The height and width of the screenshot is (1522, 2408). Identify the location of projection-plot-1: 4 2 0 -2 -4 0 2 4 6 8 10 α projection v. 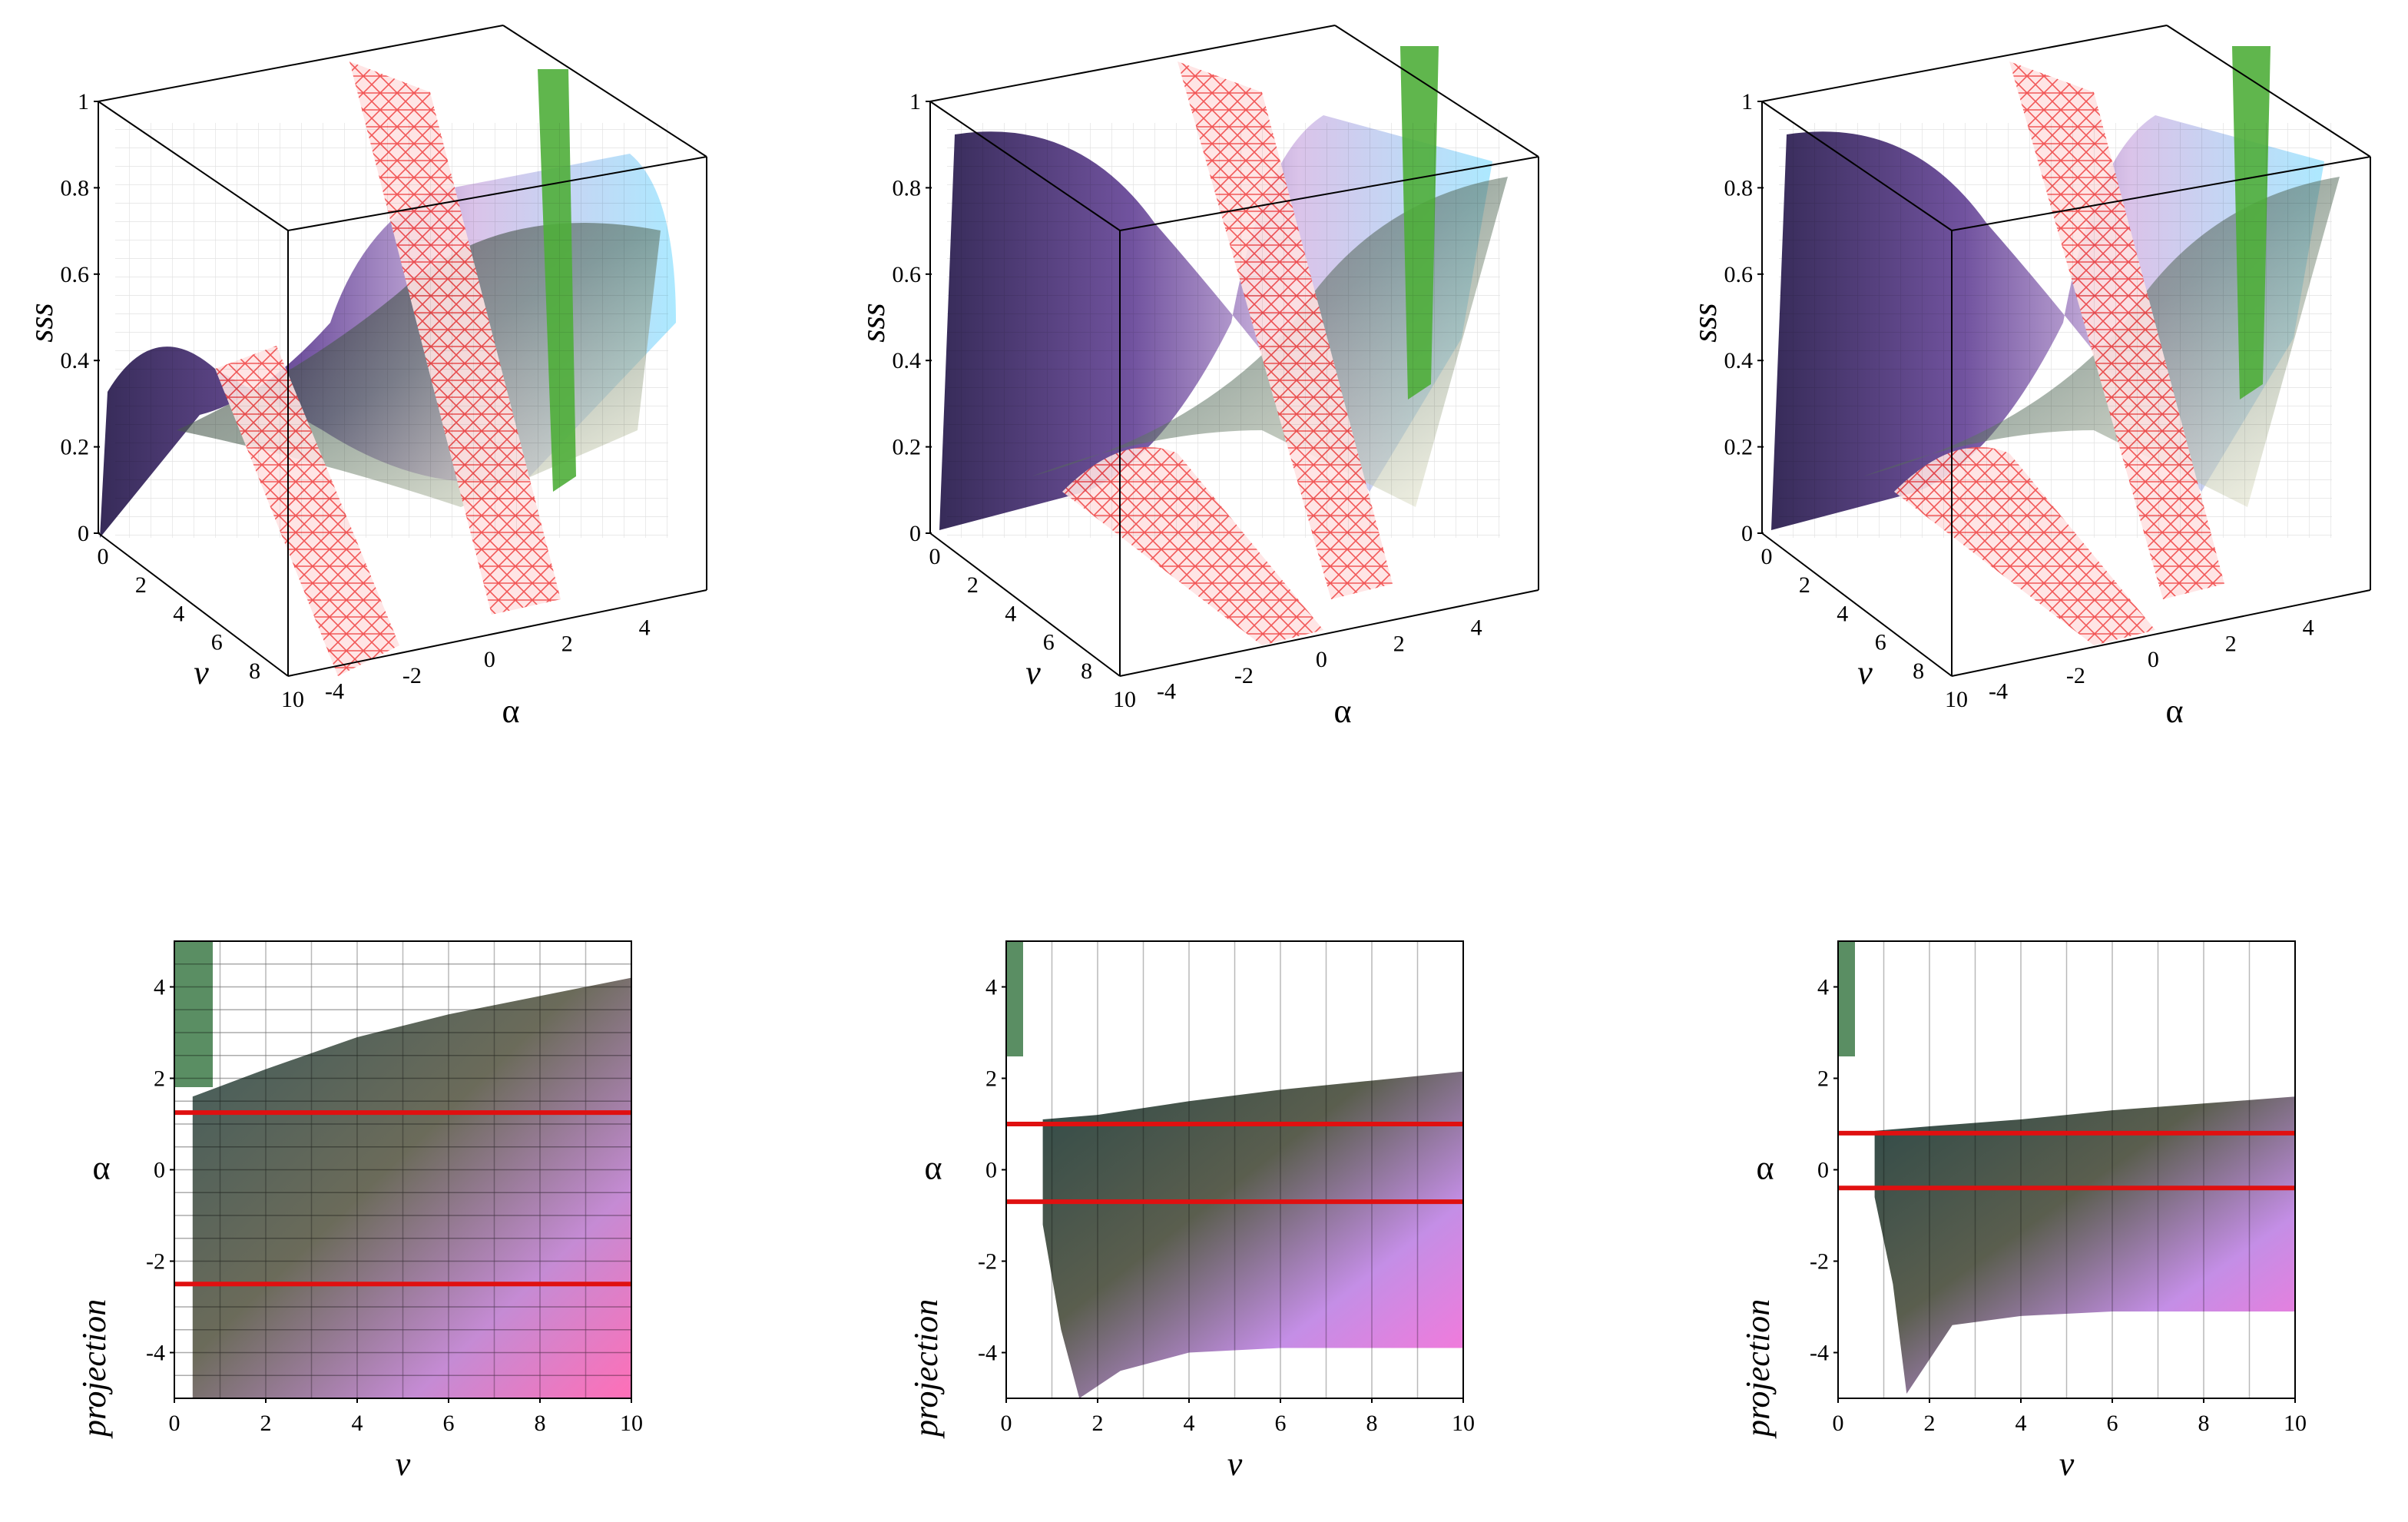
(359, 1211).